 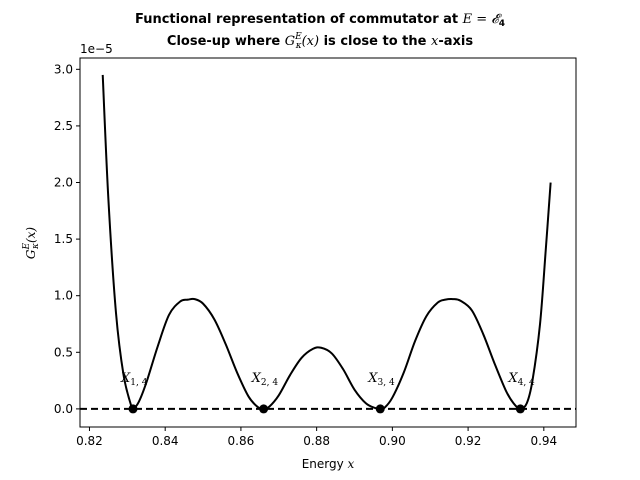 I want to click on annotations-layer: X1, 4 X2, 4 X3, 4 X4, 4, so click(x=327, y=379).